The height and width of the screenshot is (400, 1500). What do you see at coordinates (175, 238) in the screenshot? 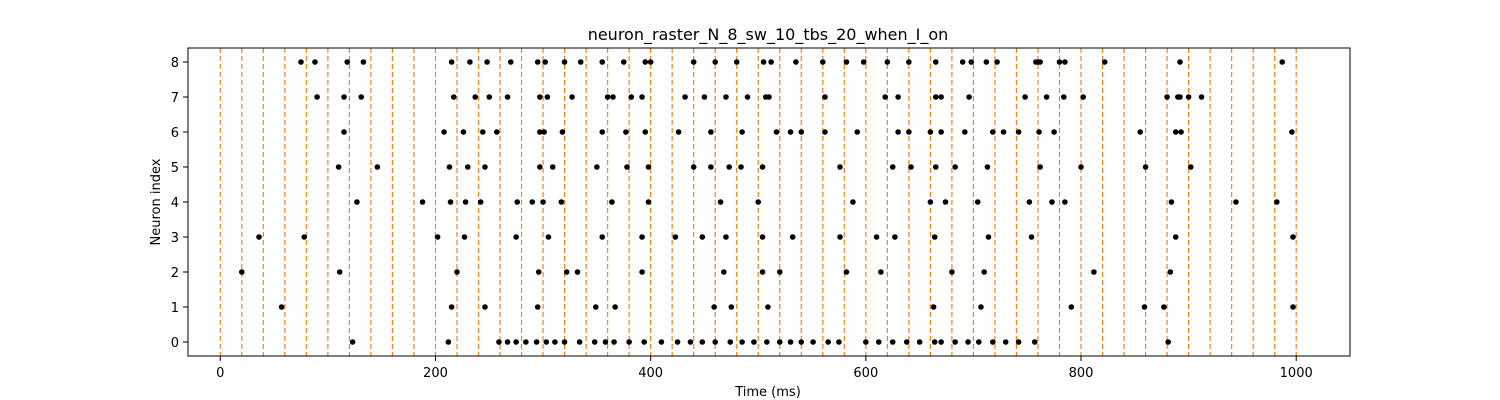
I see `y-tick-label: 3` at bounding box center [175, 238].